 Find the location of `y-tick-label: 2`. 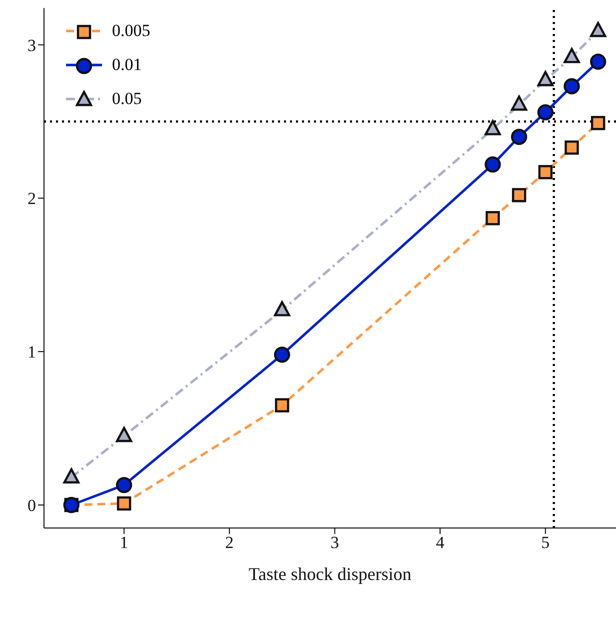

y-tick-label: 2 is located at coordinates (32, 198).